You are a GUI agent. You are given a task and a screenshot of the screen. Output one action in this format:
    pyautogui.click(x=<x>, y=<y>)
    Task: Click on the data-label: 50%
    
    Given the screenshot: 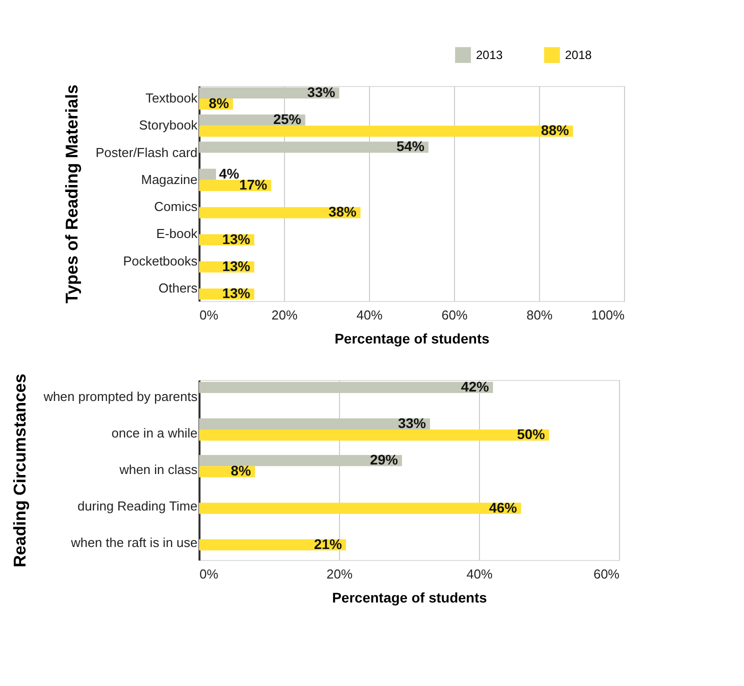 What is the action you would take?
    pyautogui.click(x=531, y=434)
    